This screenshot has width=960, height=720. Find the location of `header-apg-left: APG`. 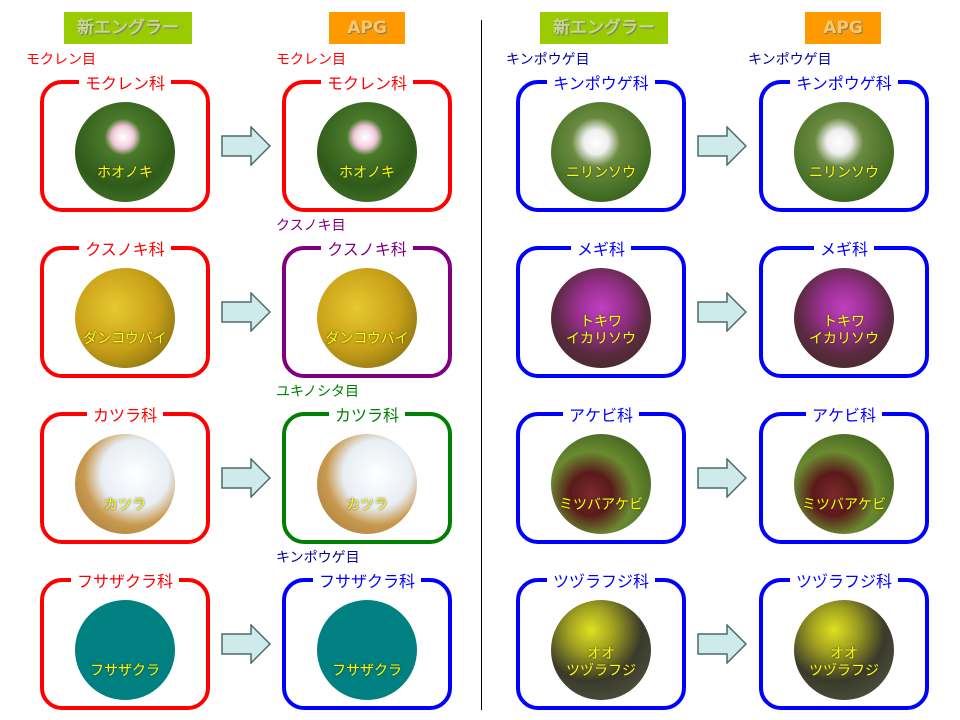

header-apg-left: APG is located at coordinates (367, 28).